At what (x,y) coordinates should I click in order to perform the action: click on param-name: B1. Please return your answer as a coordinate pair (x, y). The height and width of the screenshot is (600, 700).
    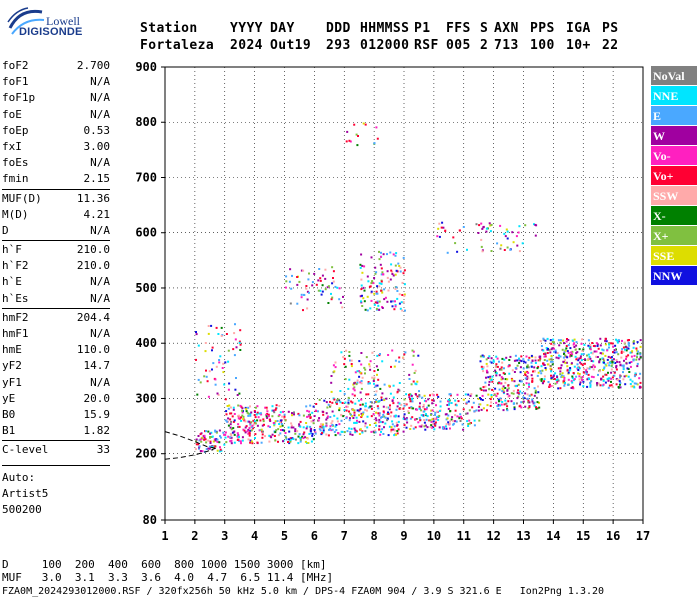
    Looking at the image, I should click on (9, 431).